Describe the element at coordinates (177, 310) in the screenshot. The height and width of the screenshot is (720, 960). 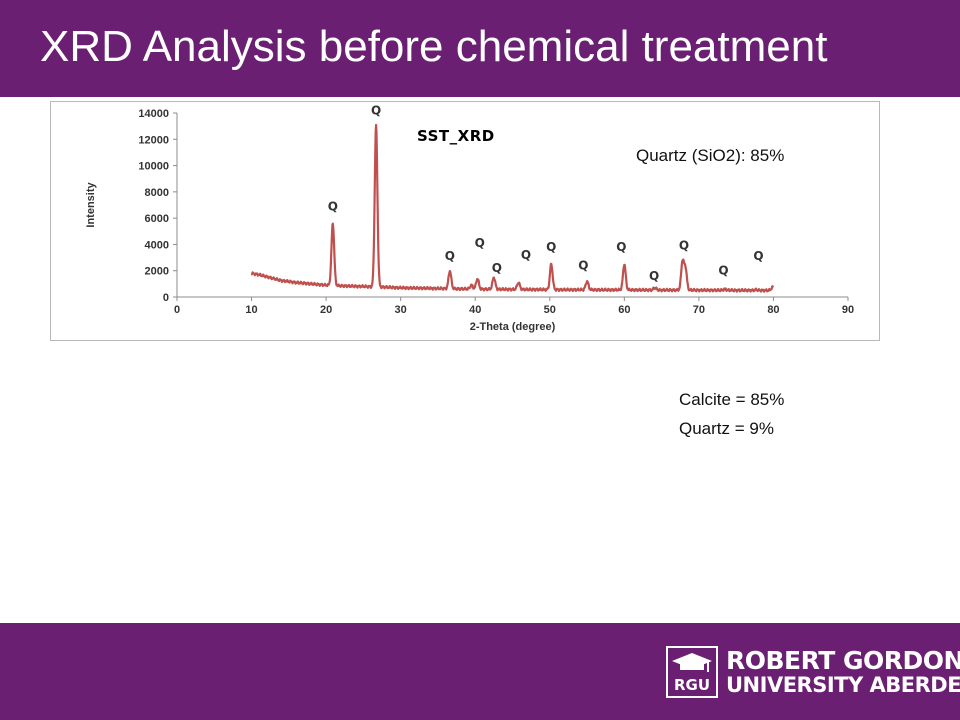
I see `x-tick-label: 0` at that location.